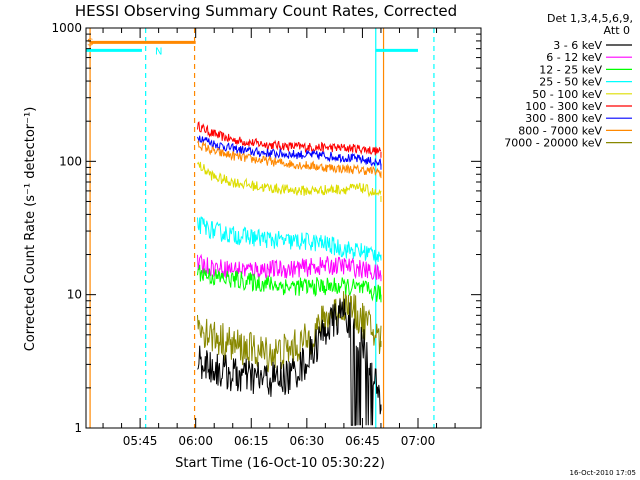  I want to click on x-tick-label-2: 06:15, so click(251, 441).